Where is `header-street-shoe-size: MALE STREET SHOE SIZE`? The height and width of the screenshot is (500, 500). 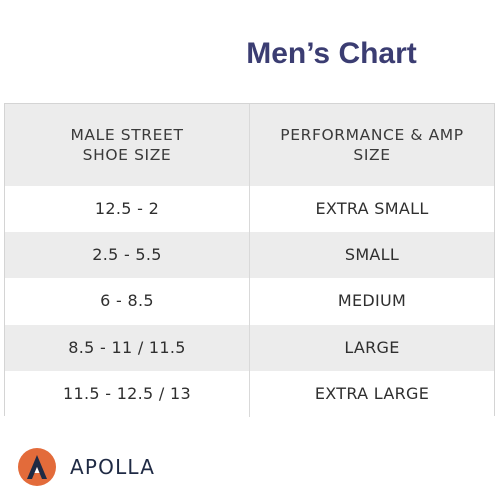 header-street-shoe-size: MALE STREET SHOE SIZE is located at coordinates (127, 145).